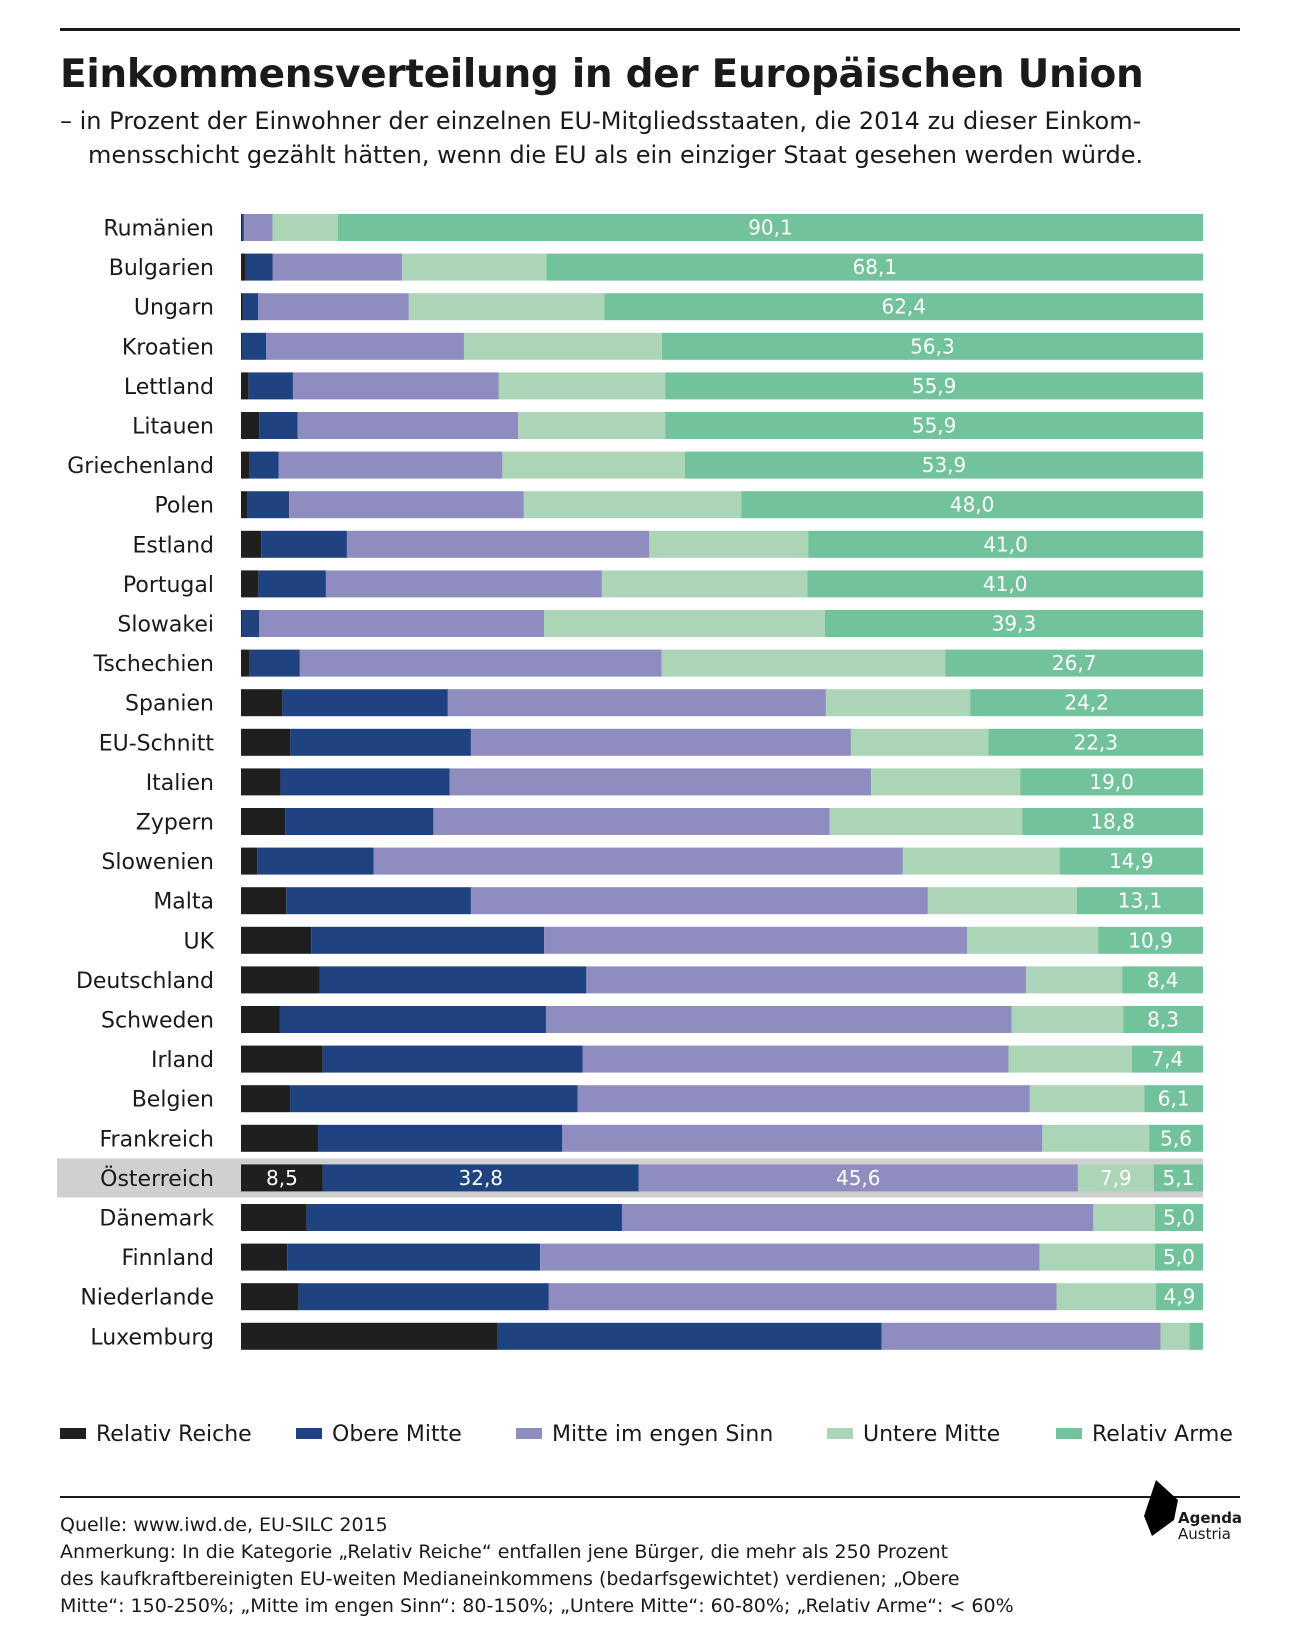 This screenshot has width=1300, height=1649. I want to click on bar-row-irland: Irland 7,4, so click(677, 1059).